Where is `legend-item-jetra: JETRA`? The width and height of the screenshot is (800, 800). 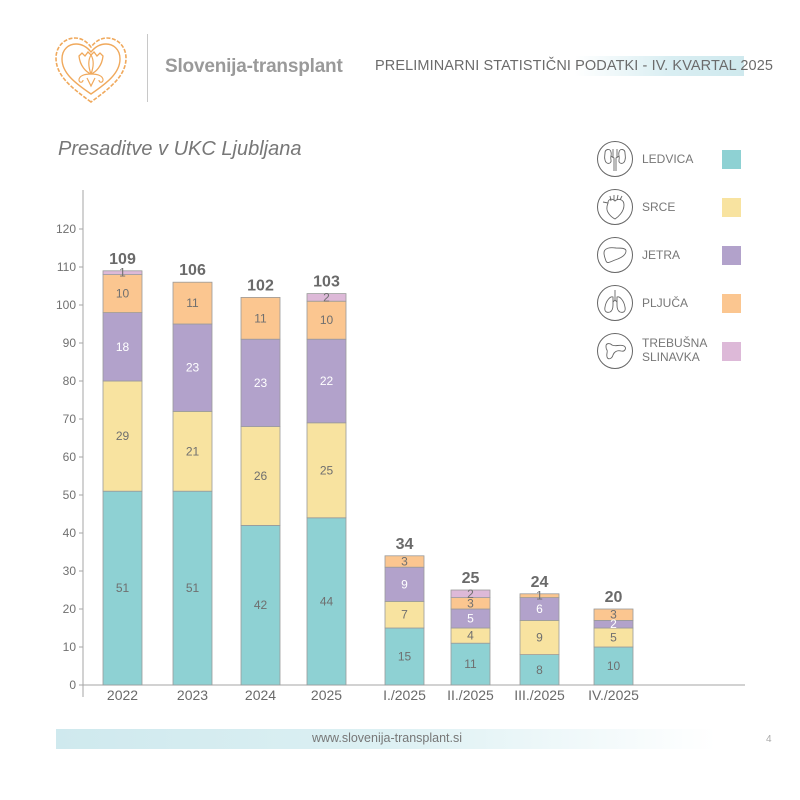 legend-item-jetra: JETRA is located at coordinates (686, 256).